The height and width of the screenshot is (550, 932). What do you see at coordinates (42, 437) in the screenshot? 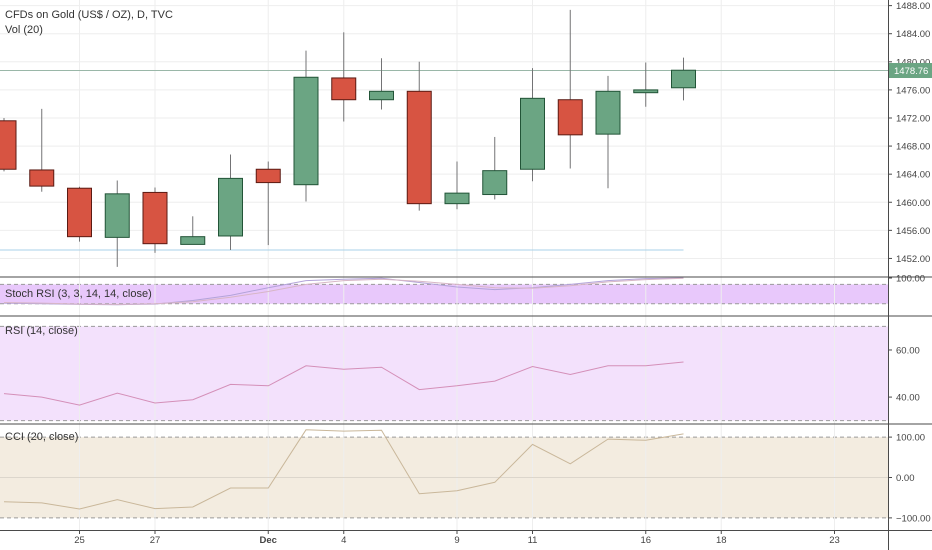
I see `cci-legend: CCI (20, close)` at bounding box center [42, 437].